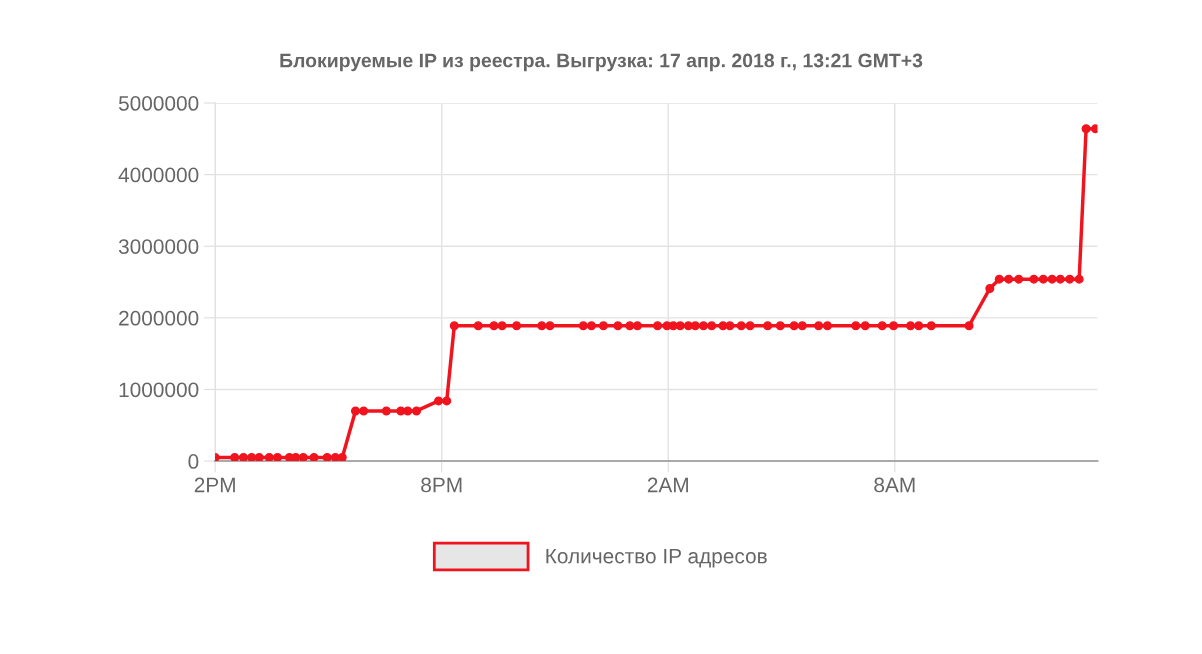 This screenshot has width=1202, height=654. What do you see at coordinates (158, 246) in the screenshot?
I see `y-tick-label: 3000000` at bounding box center [158, 246].